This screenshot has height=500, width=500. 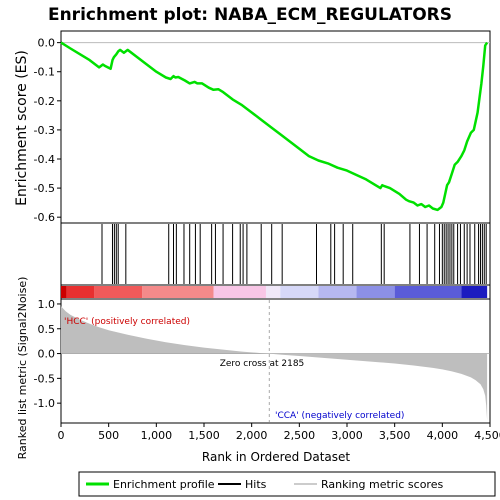 I want to click on metric-axis-label: Ranked list metric (Signal2Noise), so click(x=22, y=368).